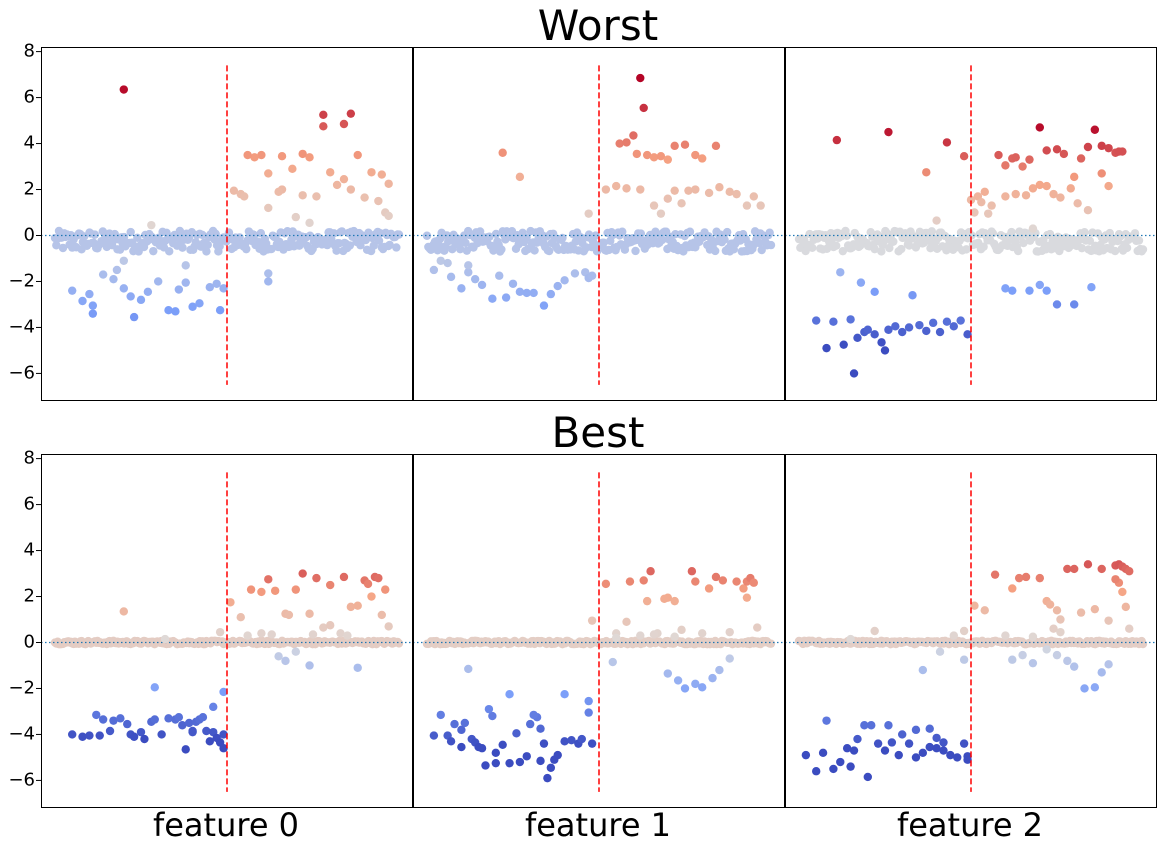  Describe the element at coordinates (29, 189) in the screenshot. I see `y-tick-label: 2` at that location.